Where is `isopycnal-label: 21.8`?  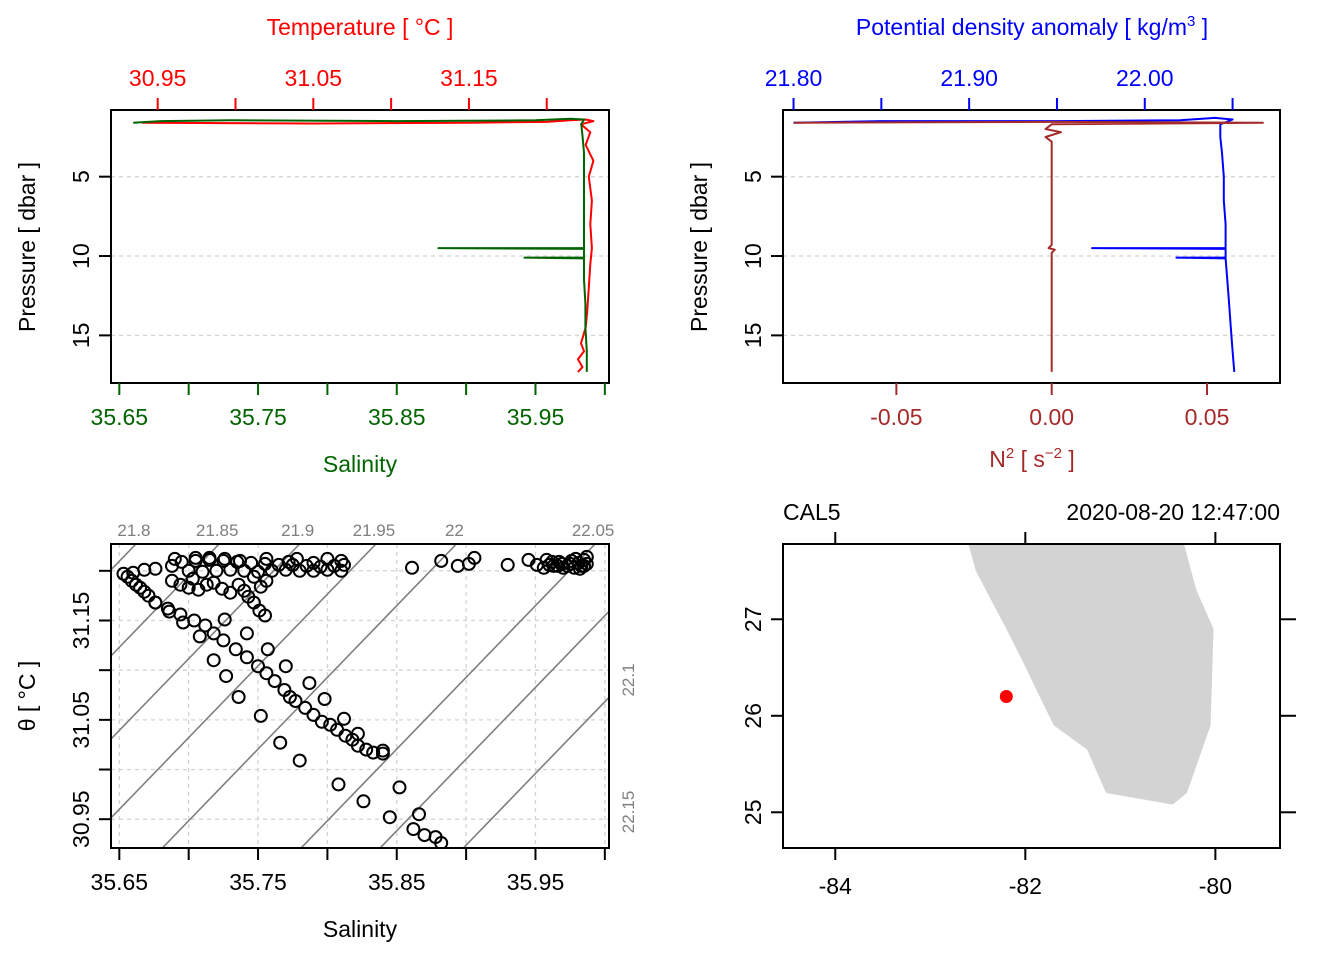
isopycnal-label: 21.8 is located at coordinates (133, 530).